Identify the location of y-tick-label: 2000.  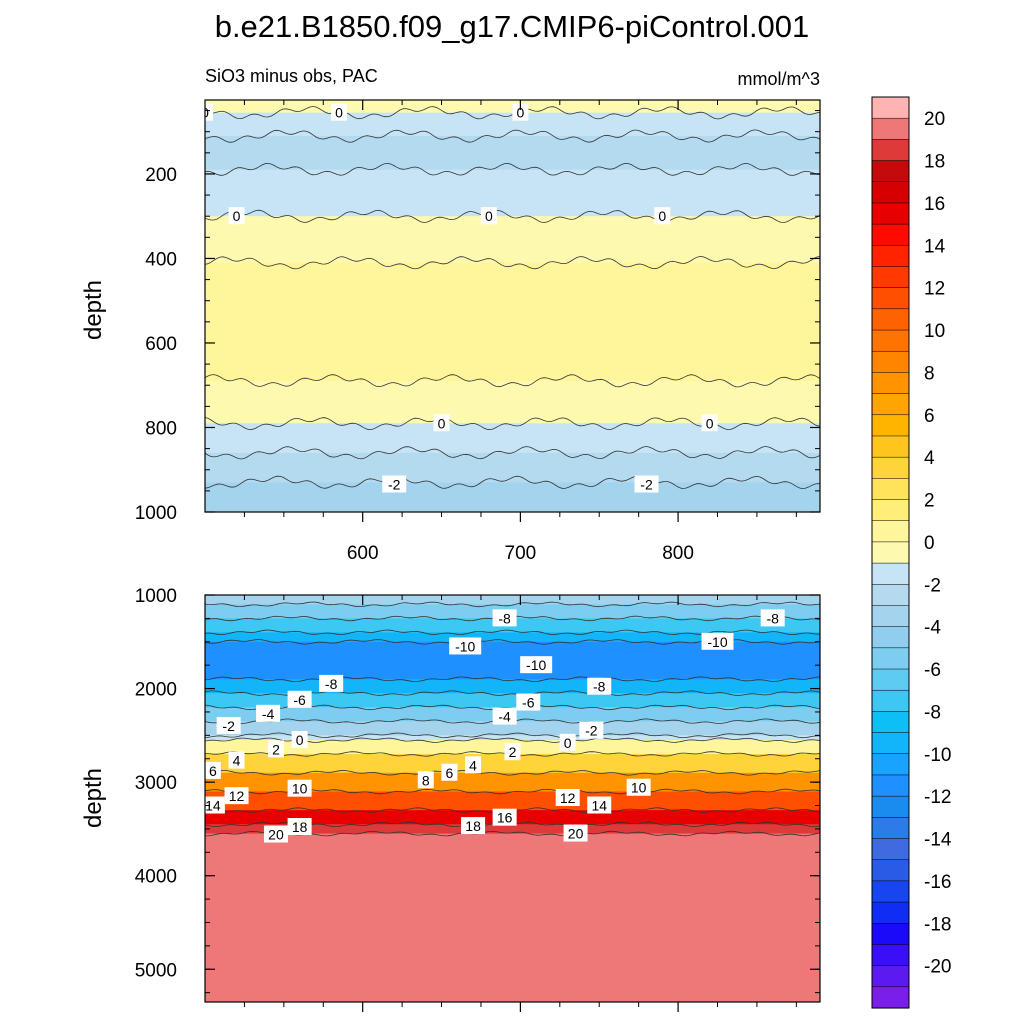
(156, 690).